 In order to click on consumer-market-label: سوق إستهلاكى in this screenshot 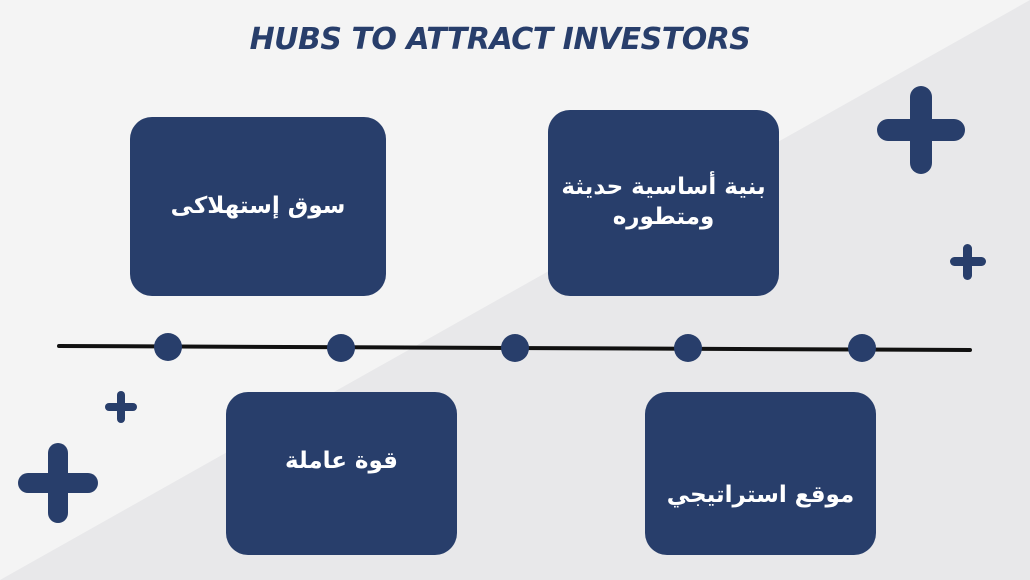, I will do `click(258, 205)`.